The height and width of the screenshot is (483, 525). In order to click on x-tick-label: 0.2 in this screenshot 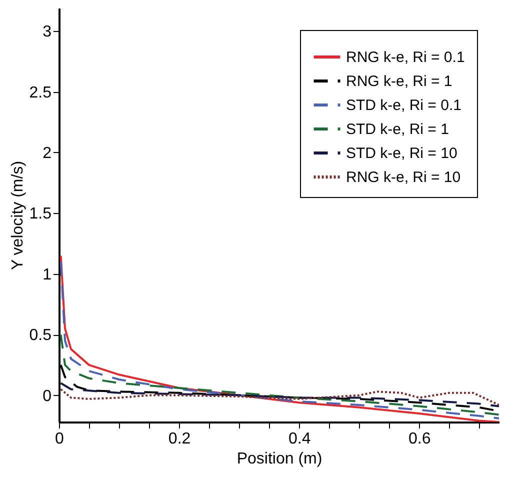, I will do `click(179, 439)`.